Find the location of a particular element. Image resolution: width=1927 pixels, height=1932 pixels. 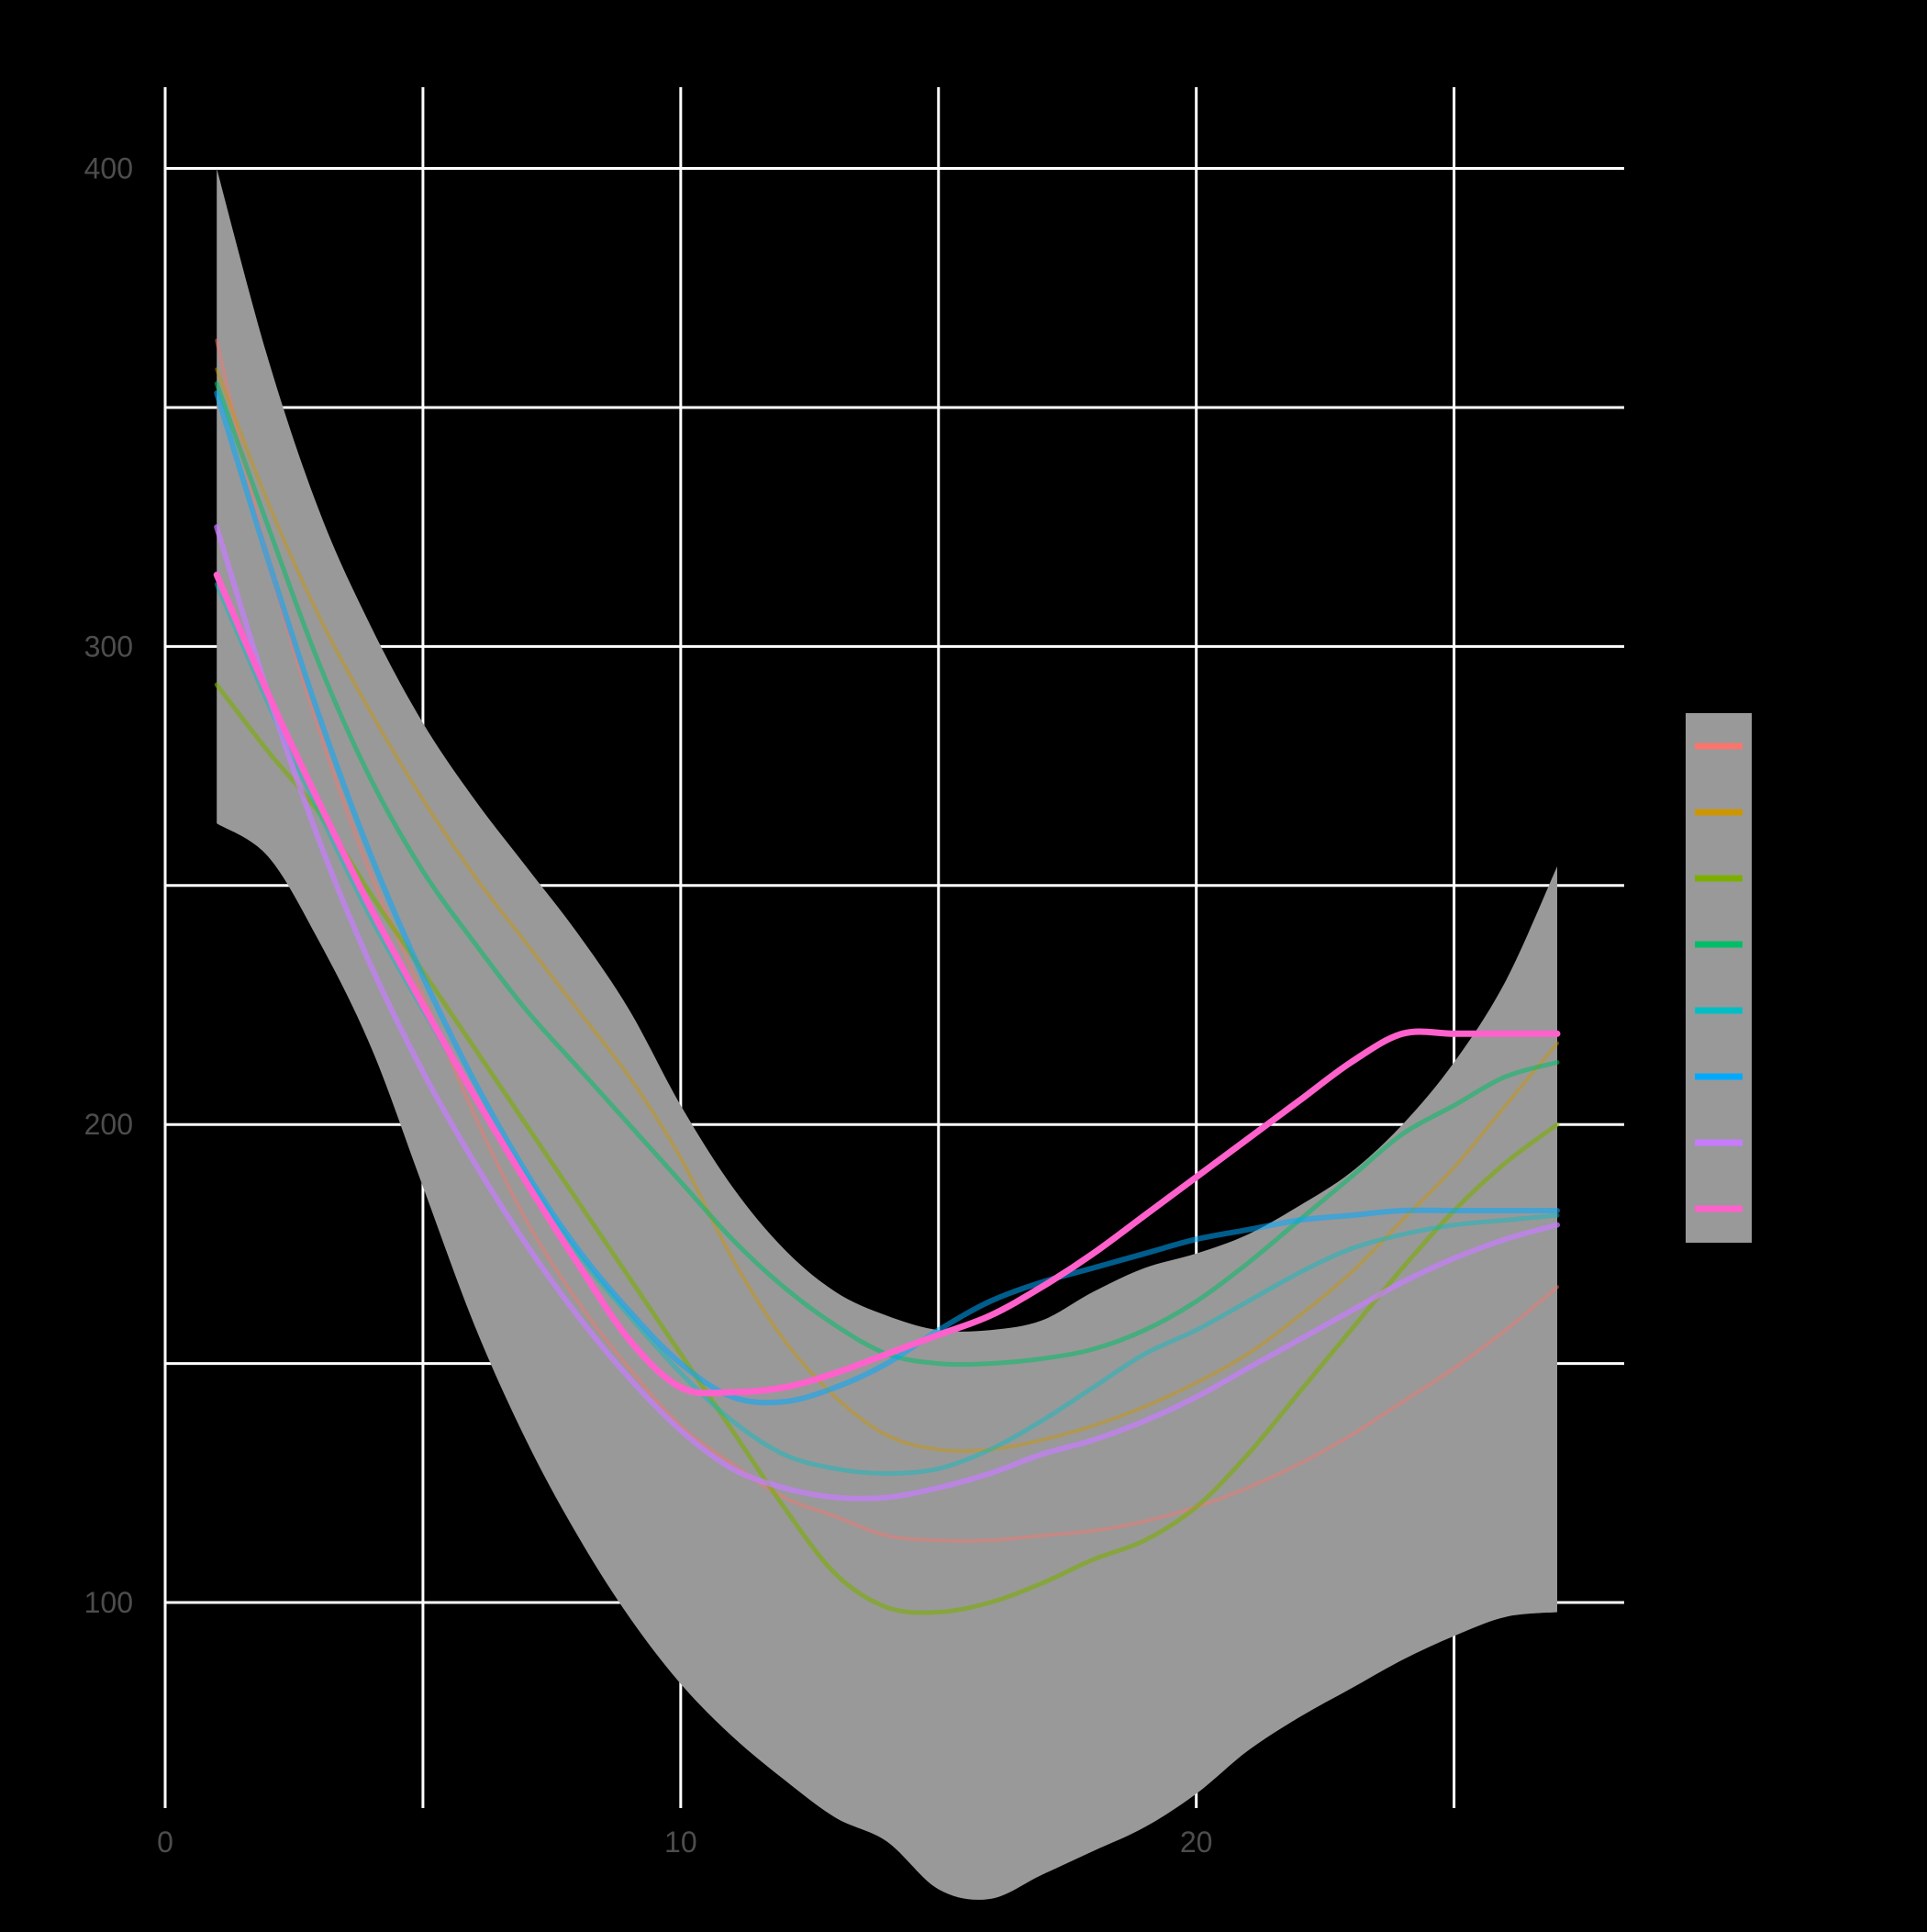

y-tick-label: 200 is located at coordinates (108, 1124).